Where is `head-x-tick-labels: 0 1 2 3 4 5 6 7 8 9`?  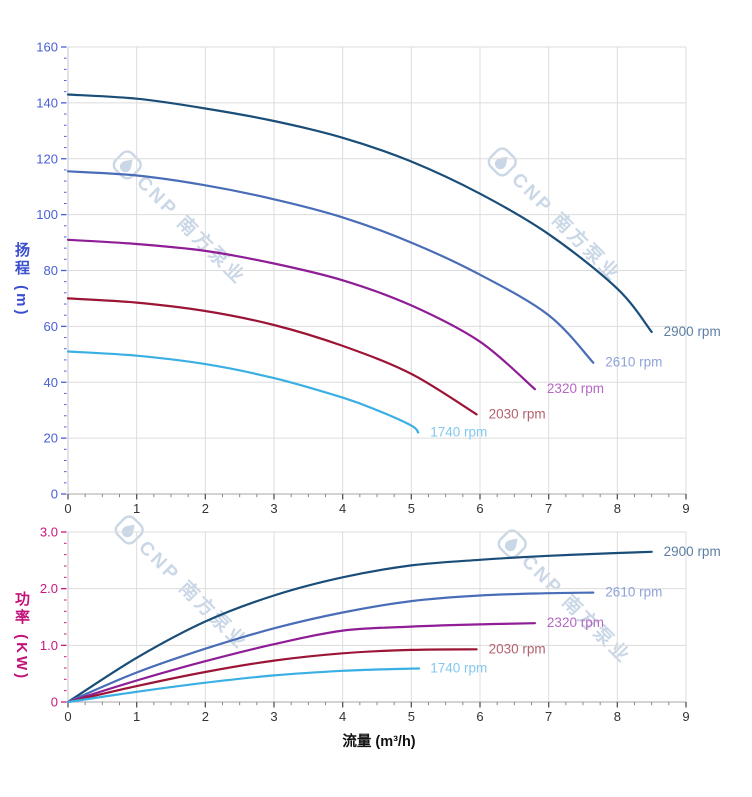 head-x-tick-labels: 0 1 2 3 4 5 6 7 8 9 is located at coordinates (376, 508).